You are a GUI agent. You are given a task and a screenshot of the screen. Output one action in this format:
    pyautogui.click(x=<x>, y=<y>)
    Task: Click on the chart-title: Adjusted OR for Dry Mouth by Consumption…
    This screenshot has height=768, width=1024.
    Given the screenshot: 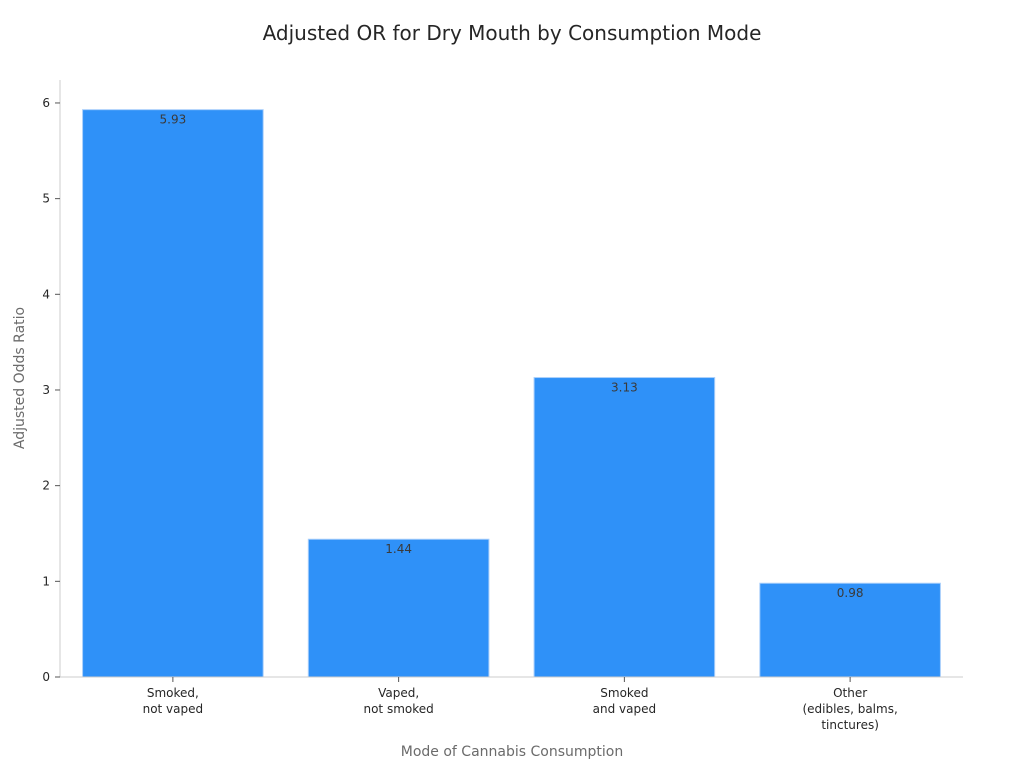 What is the action you would take?
    pyautogui.click(x=512, y=33)
    